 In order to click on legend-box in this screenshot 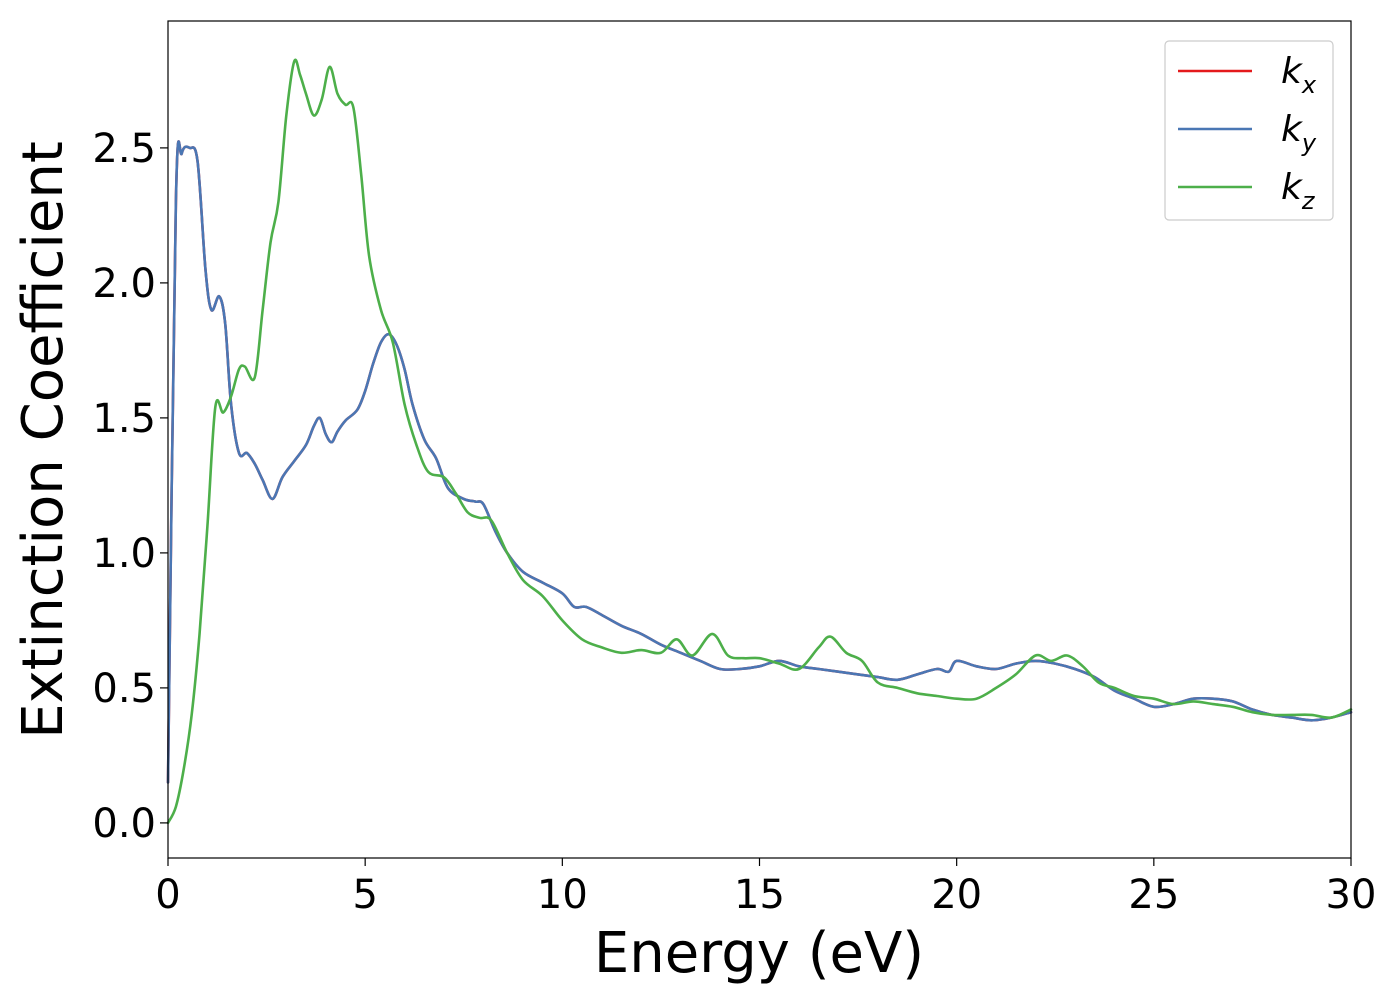, I will do `click(1249, 130)`.